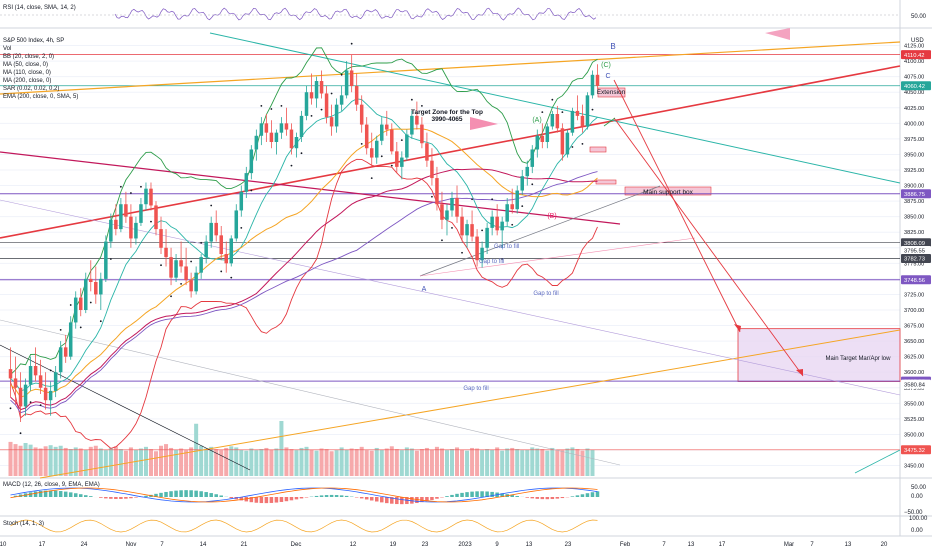  Describe the element at coordinates (914, 62) in the screenshot. I see `y-tick-label: 4100.00` at that location.